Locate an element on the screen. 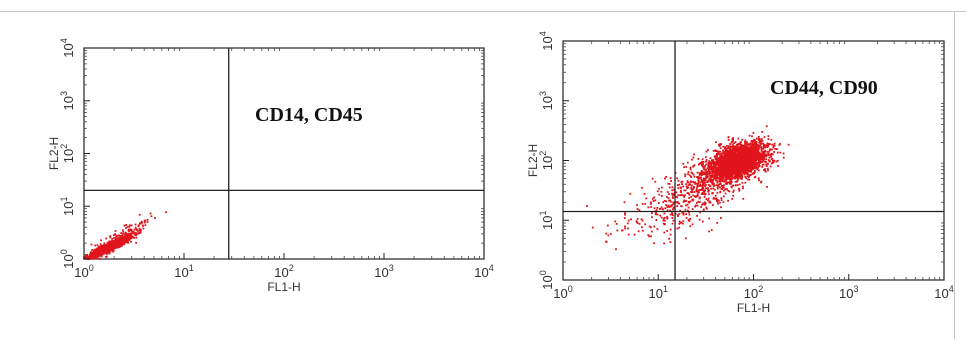  y-tick-label: 100 is located at coordinates (67, 258).